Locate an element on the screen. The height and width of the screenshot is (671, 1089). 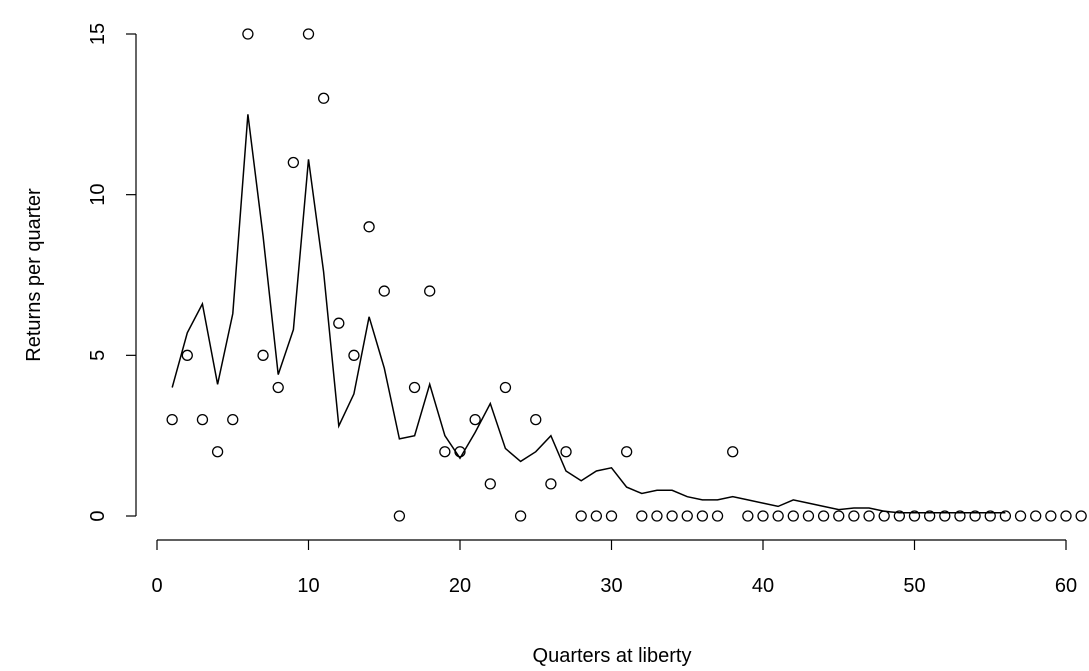
x-tick-label: 60 is located at coordinates (1066, 586).